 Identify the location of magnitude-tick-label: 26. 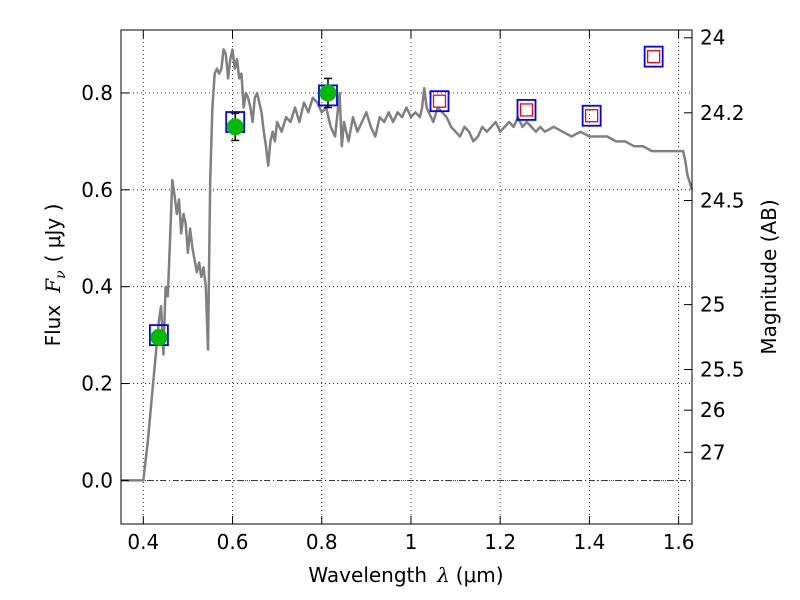
(712, 410).